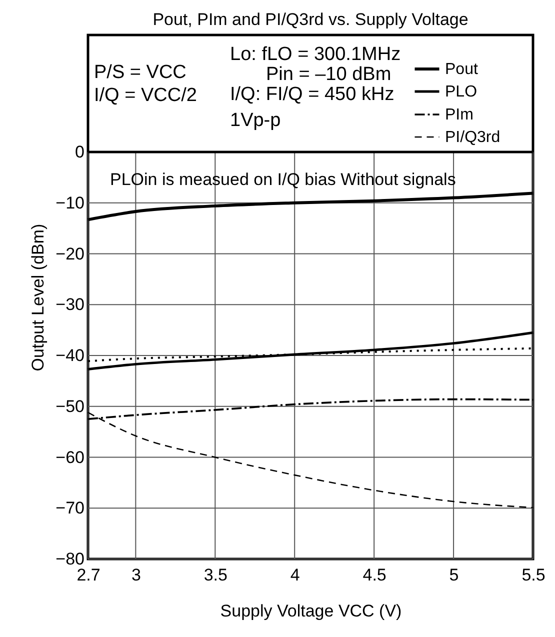 The height and width of the screenshot is (637, 555). I want to click on y-tick-label: −50, so click(70, 406).